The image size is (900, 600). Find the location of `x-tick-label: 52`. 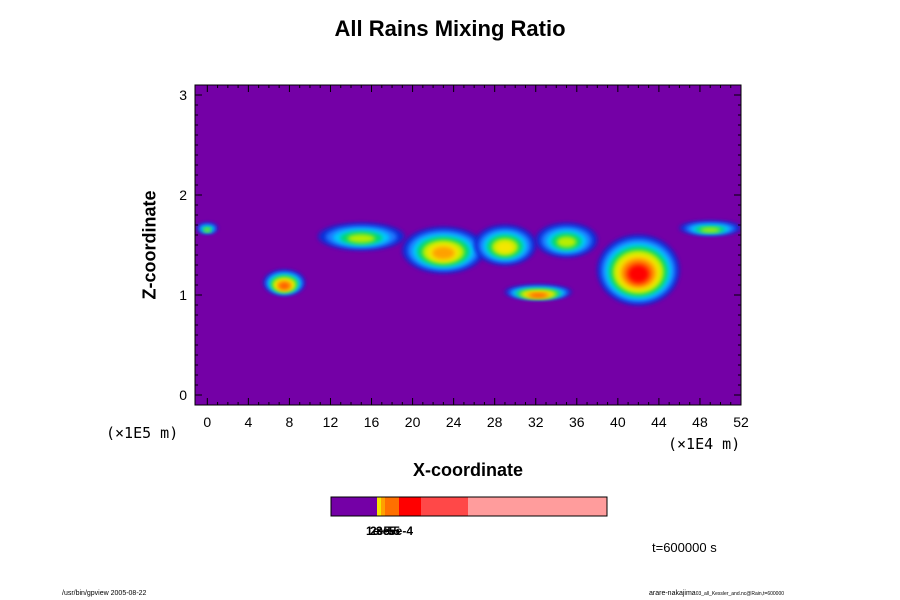

x-tick-label: 52 is located at coordinates (741, 422).